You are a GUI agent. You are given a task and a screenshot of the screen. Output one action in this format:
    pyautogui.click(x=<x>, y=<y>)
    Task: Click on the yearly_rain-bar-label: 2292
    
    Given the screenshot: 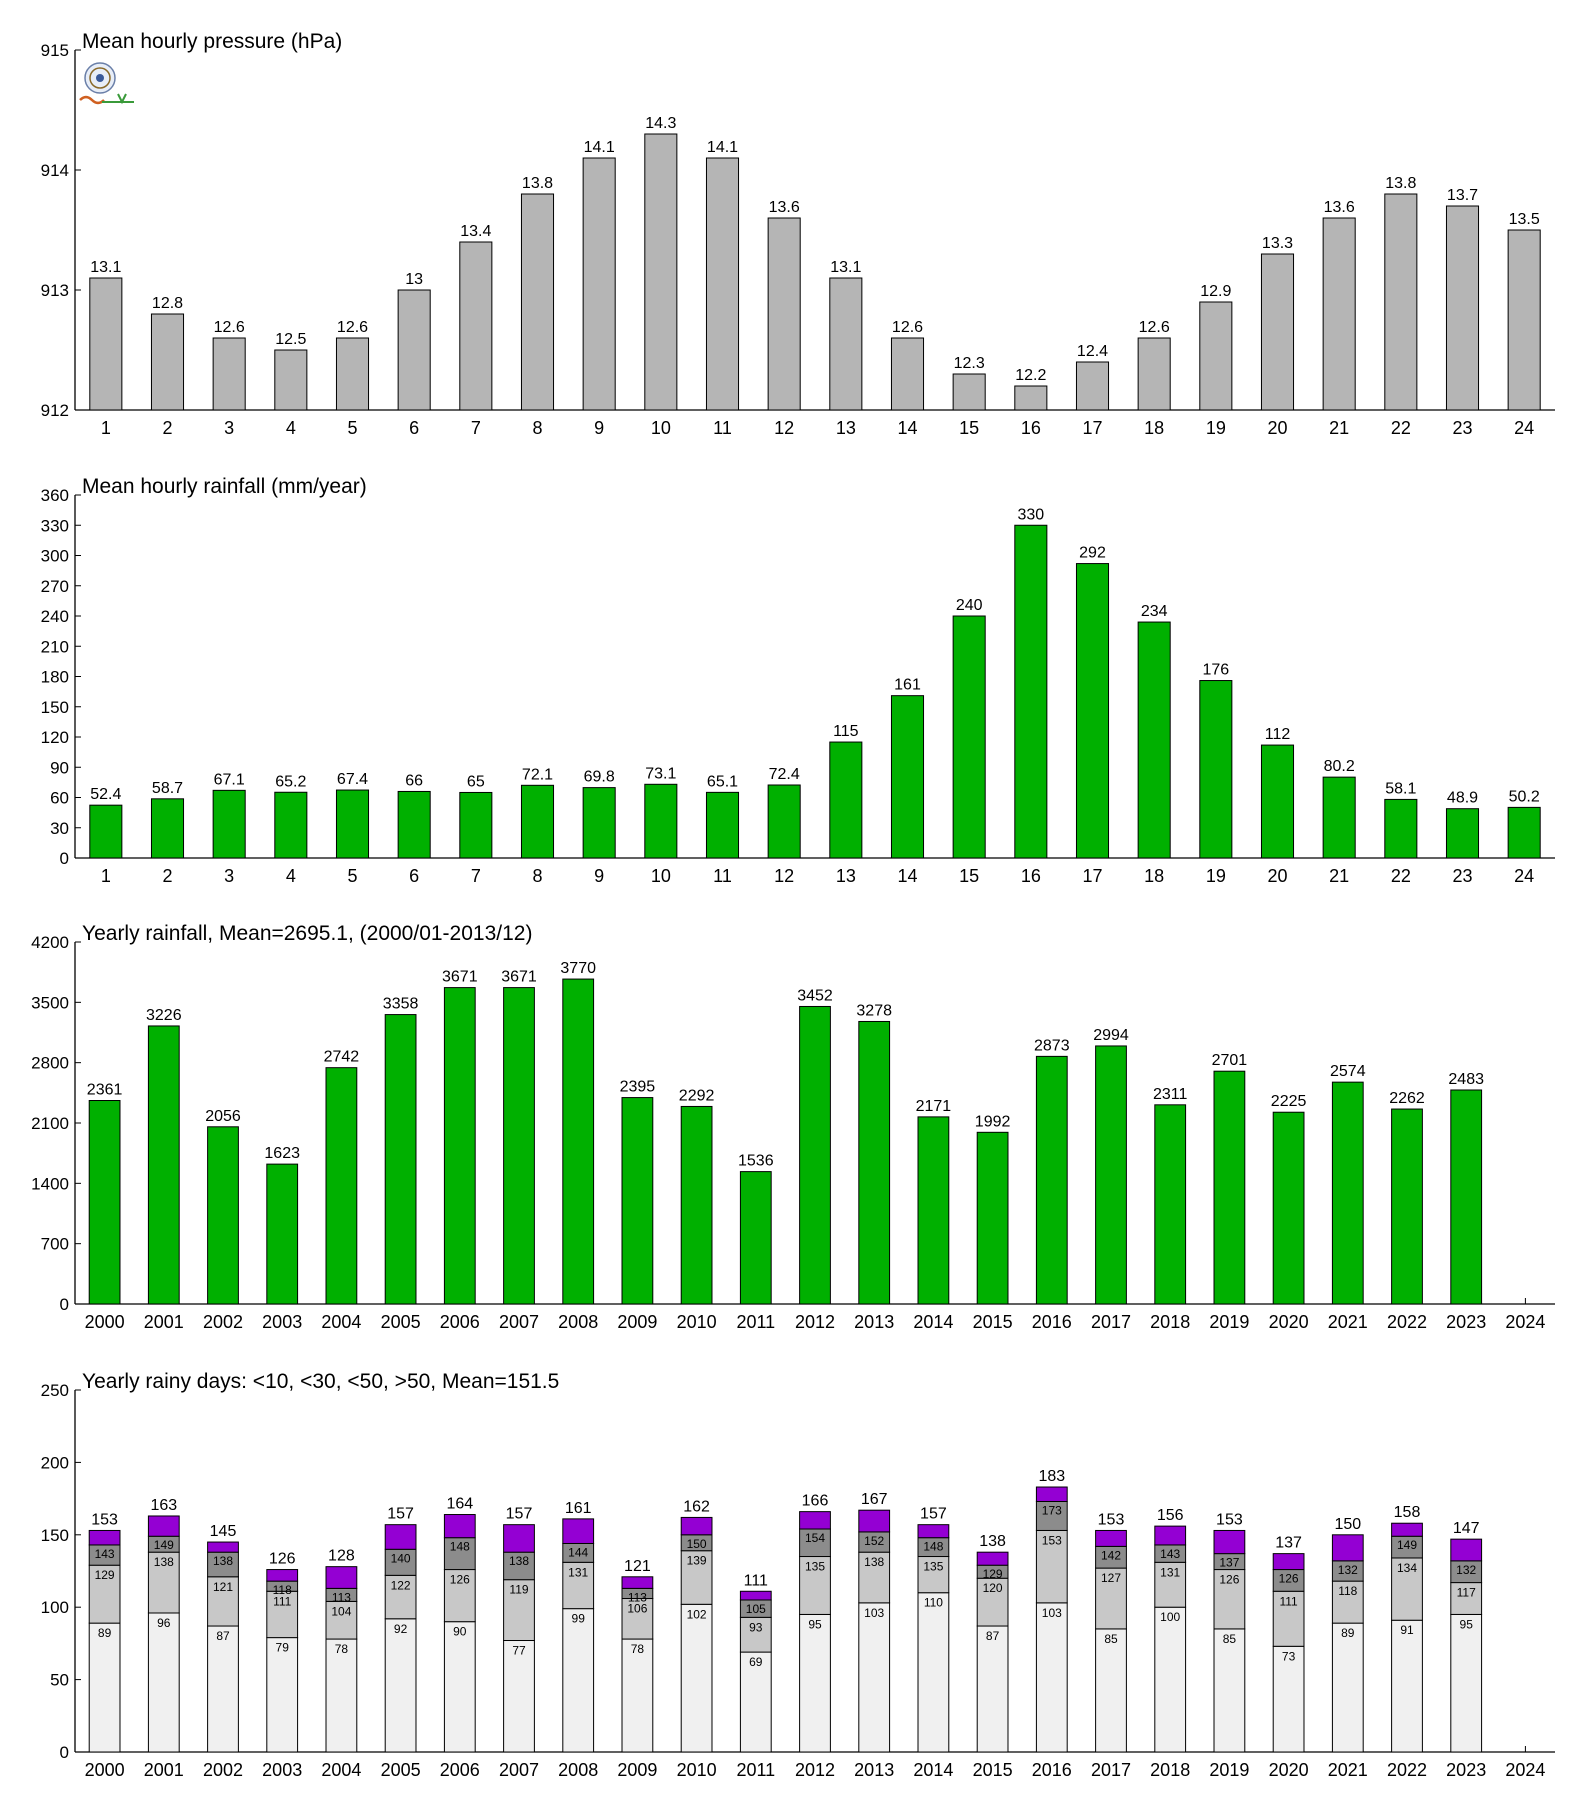 What is the action you would take?
    pyautogui.click(x=697, y=1095)
    